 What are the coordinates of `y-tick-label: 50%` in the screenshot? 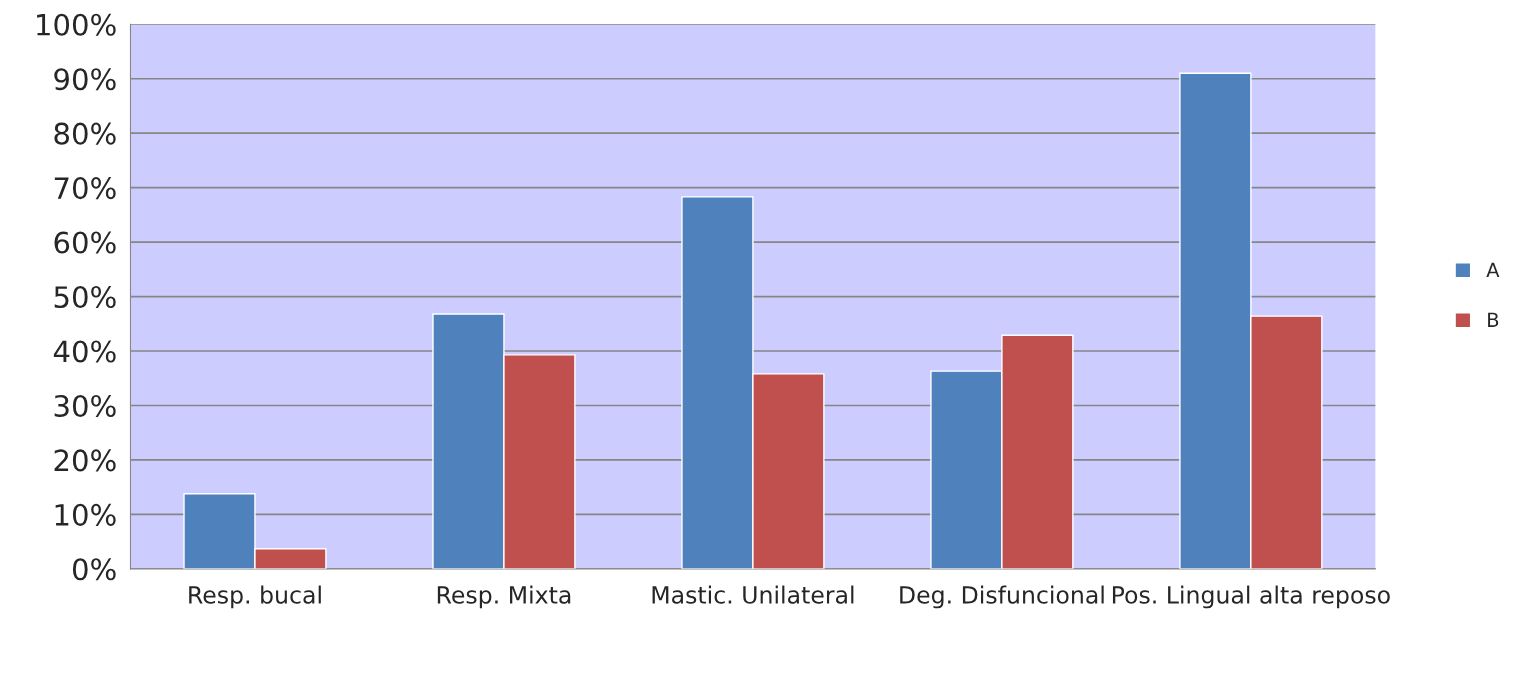 It's located at (85, 297).